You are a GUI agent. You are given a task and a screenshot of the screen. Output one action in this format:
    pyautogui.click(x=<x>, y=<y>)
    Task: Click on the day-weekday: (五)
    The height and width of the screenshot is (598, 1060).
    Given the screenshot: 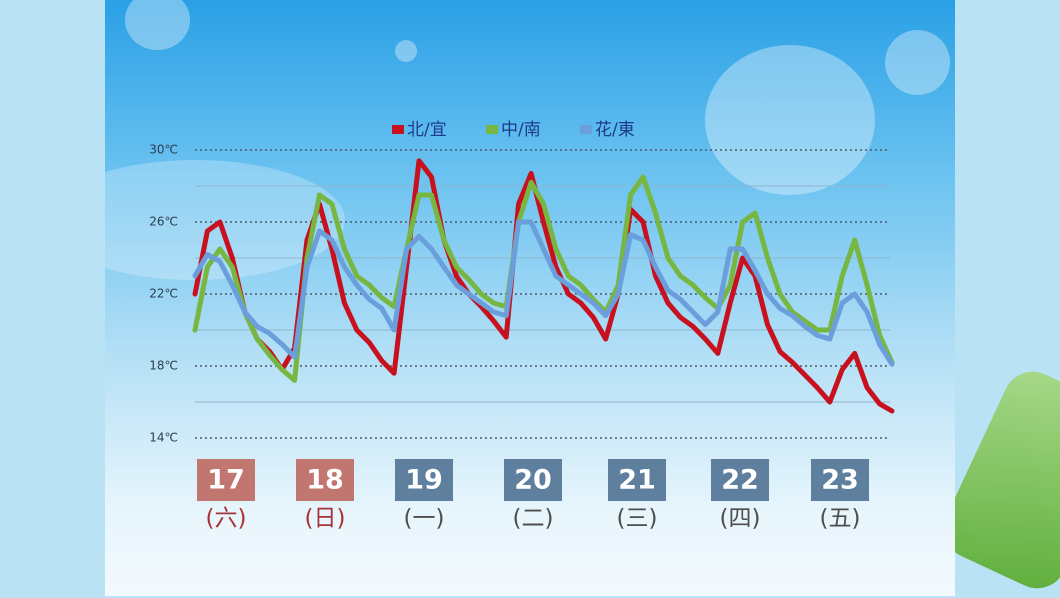 What is the action you would take?
    pyautogui.click(x=840, y=519)
    